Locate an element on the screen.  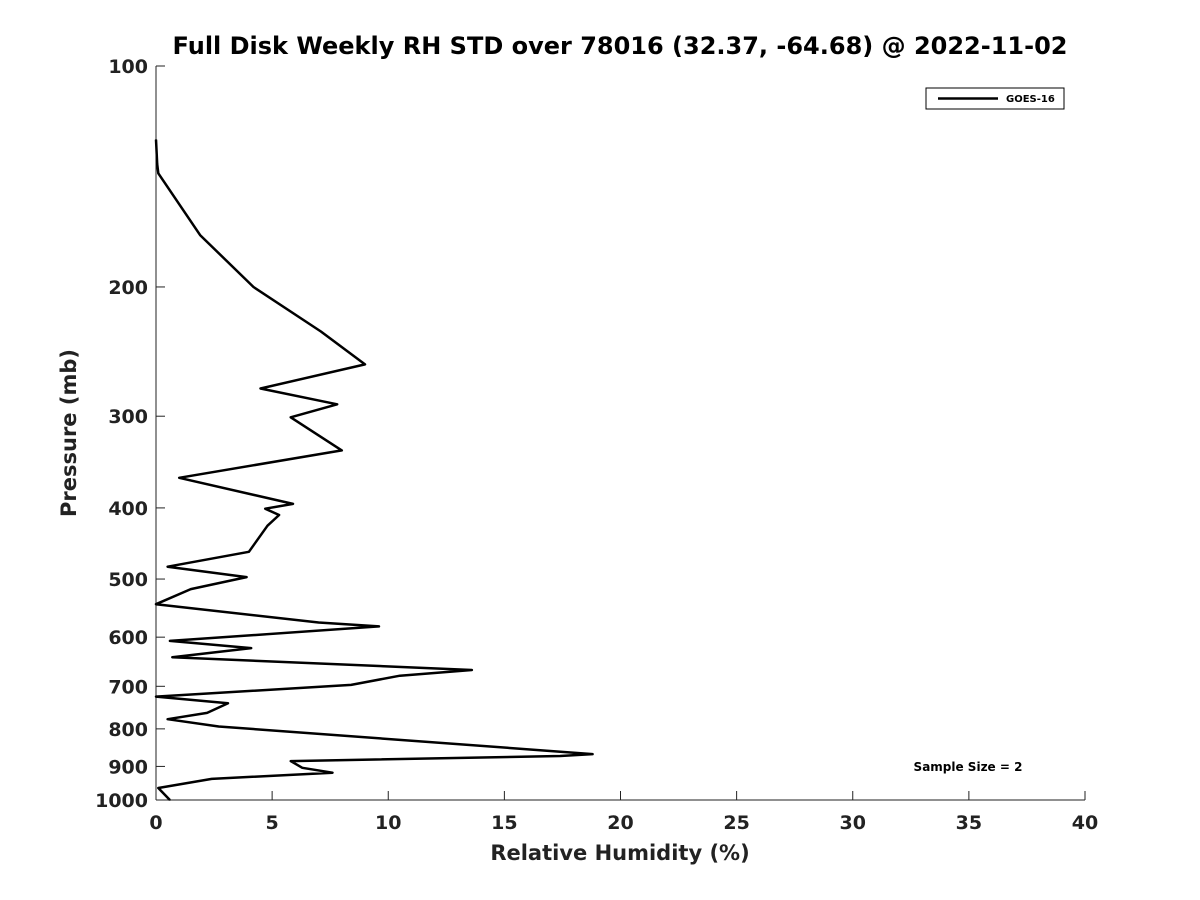
x-tick-label: 25 is located at coordinates (736, 823).